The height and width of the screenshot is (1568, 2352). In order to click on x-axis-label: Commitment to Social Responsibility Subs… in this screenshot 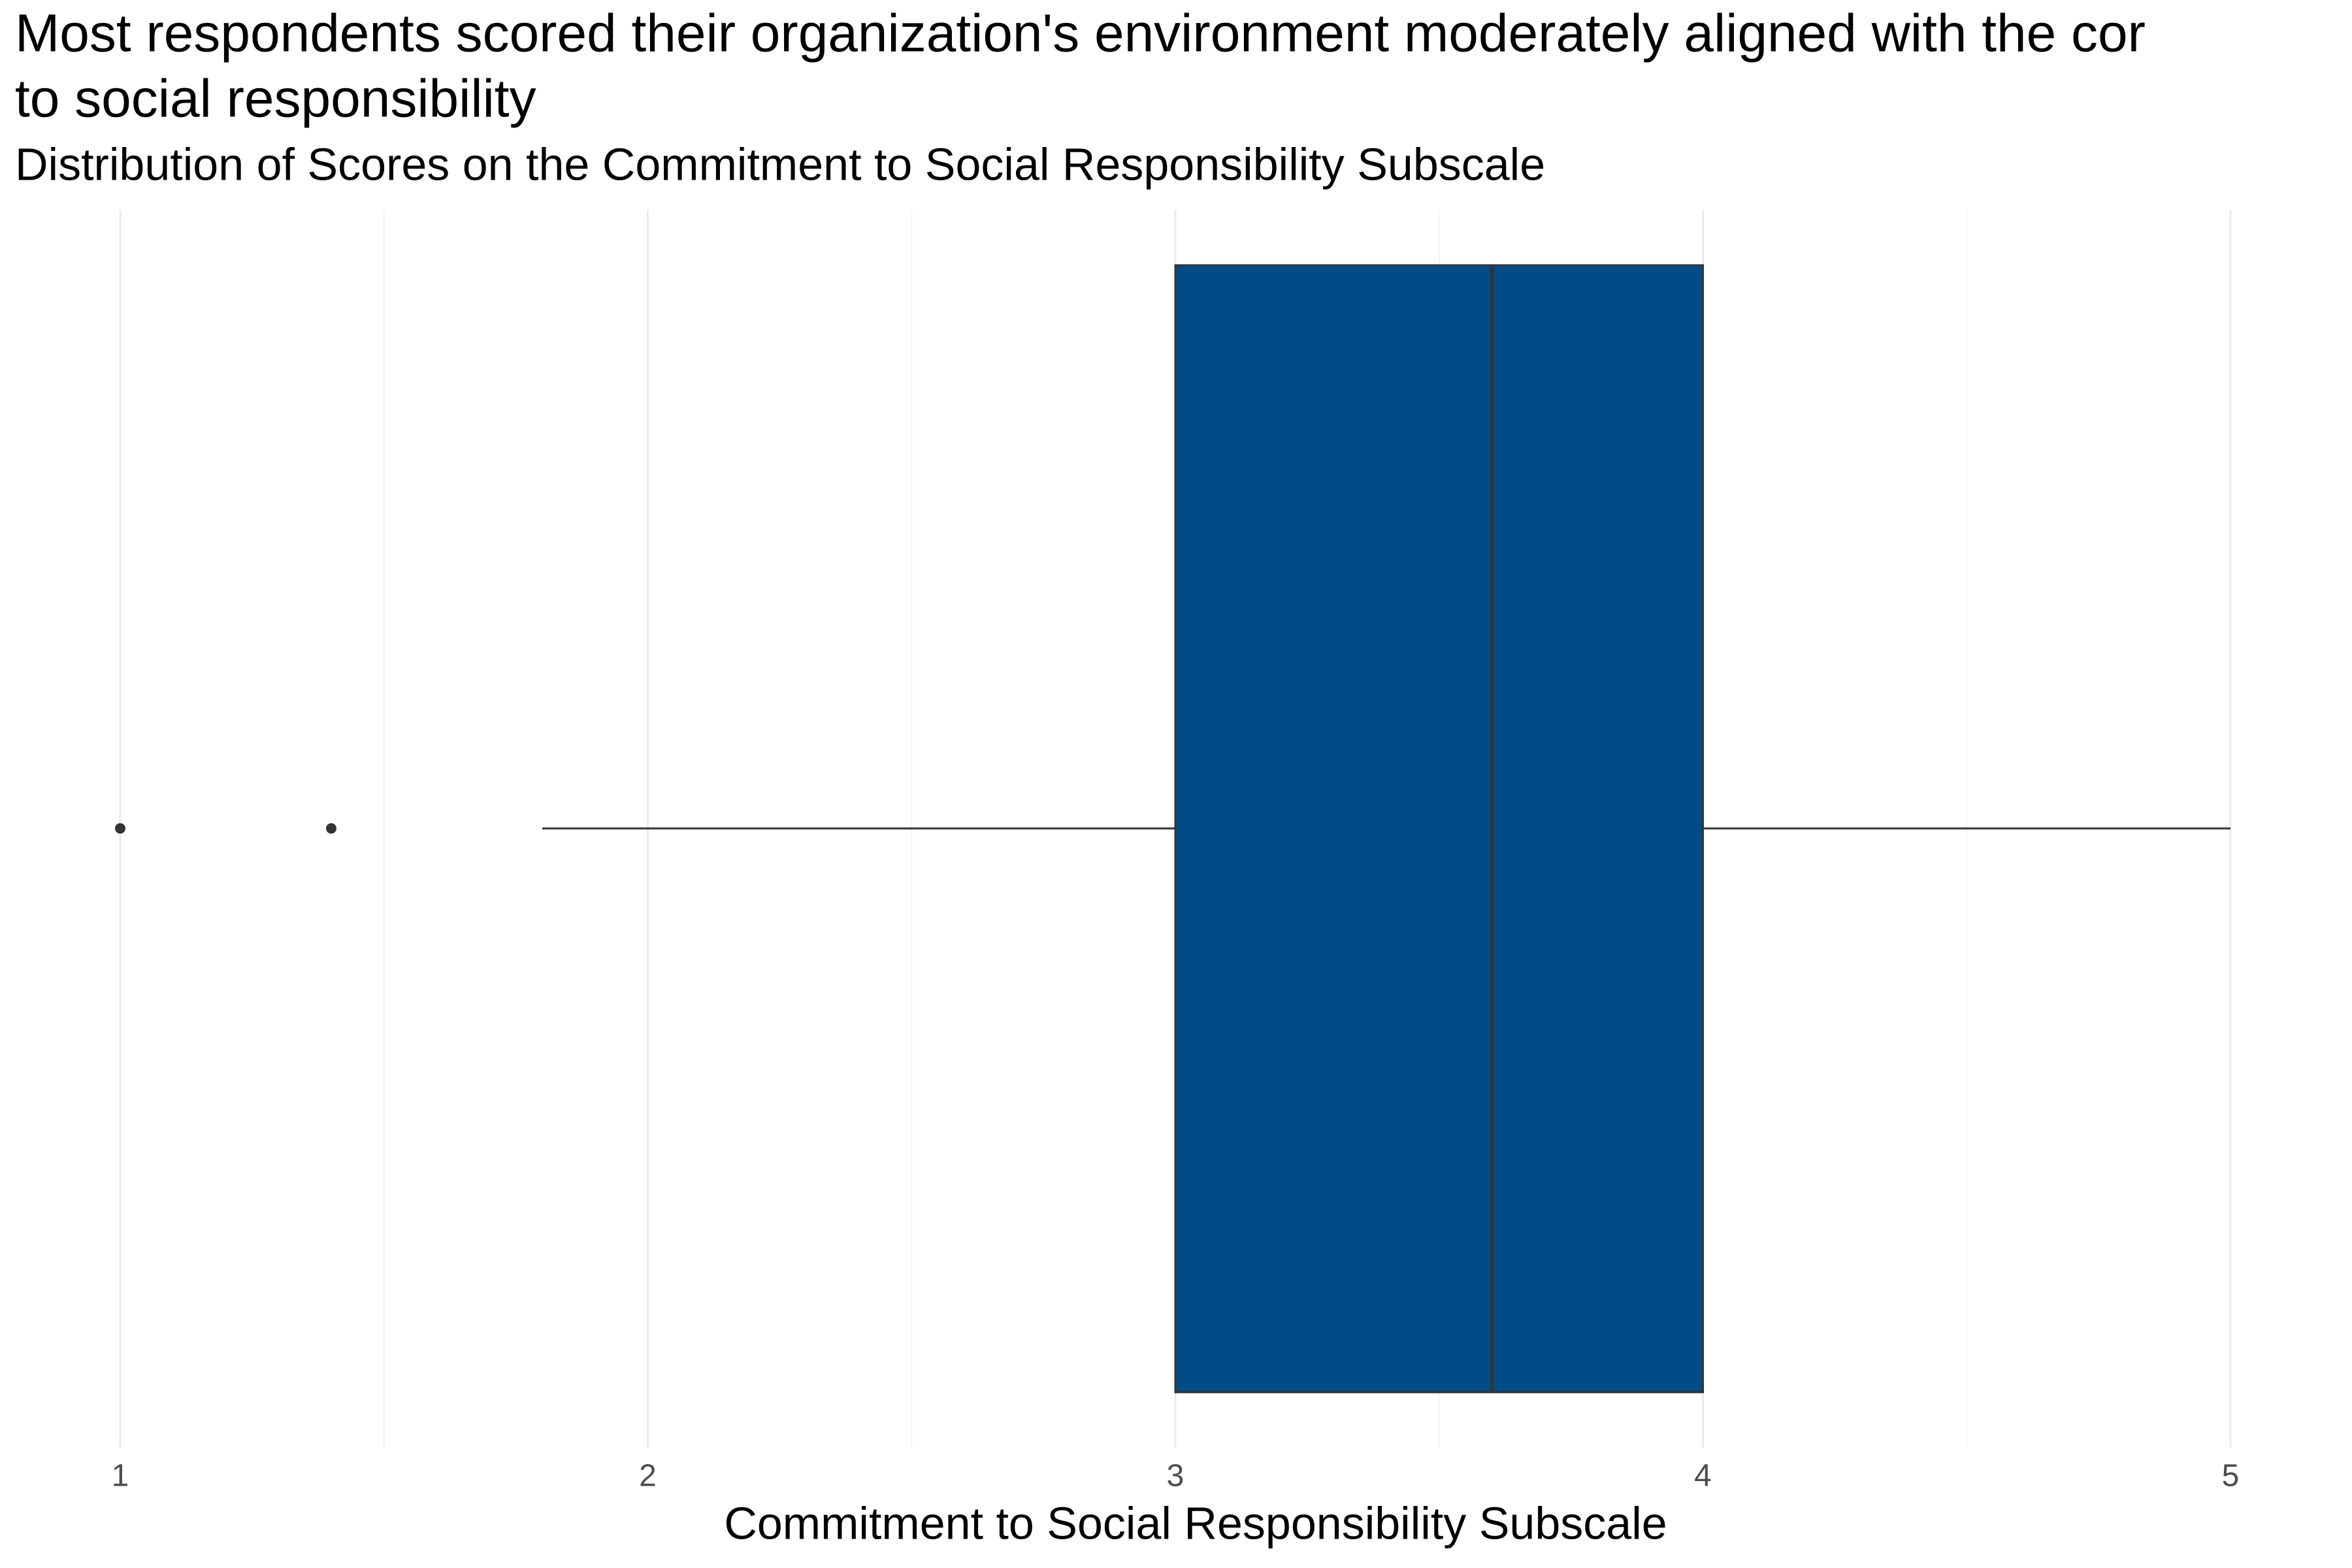, I will do `click(1195, 1522)`.